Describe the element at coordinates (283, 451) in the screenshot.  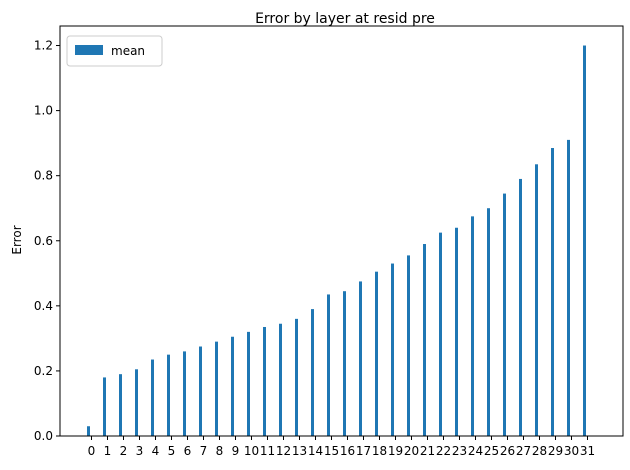
I see `x-tick-label-12: 12` at that location.